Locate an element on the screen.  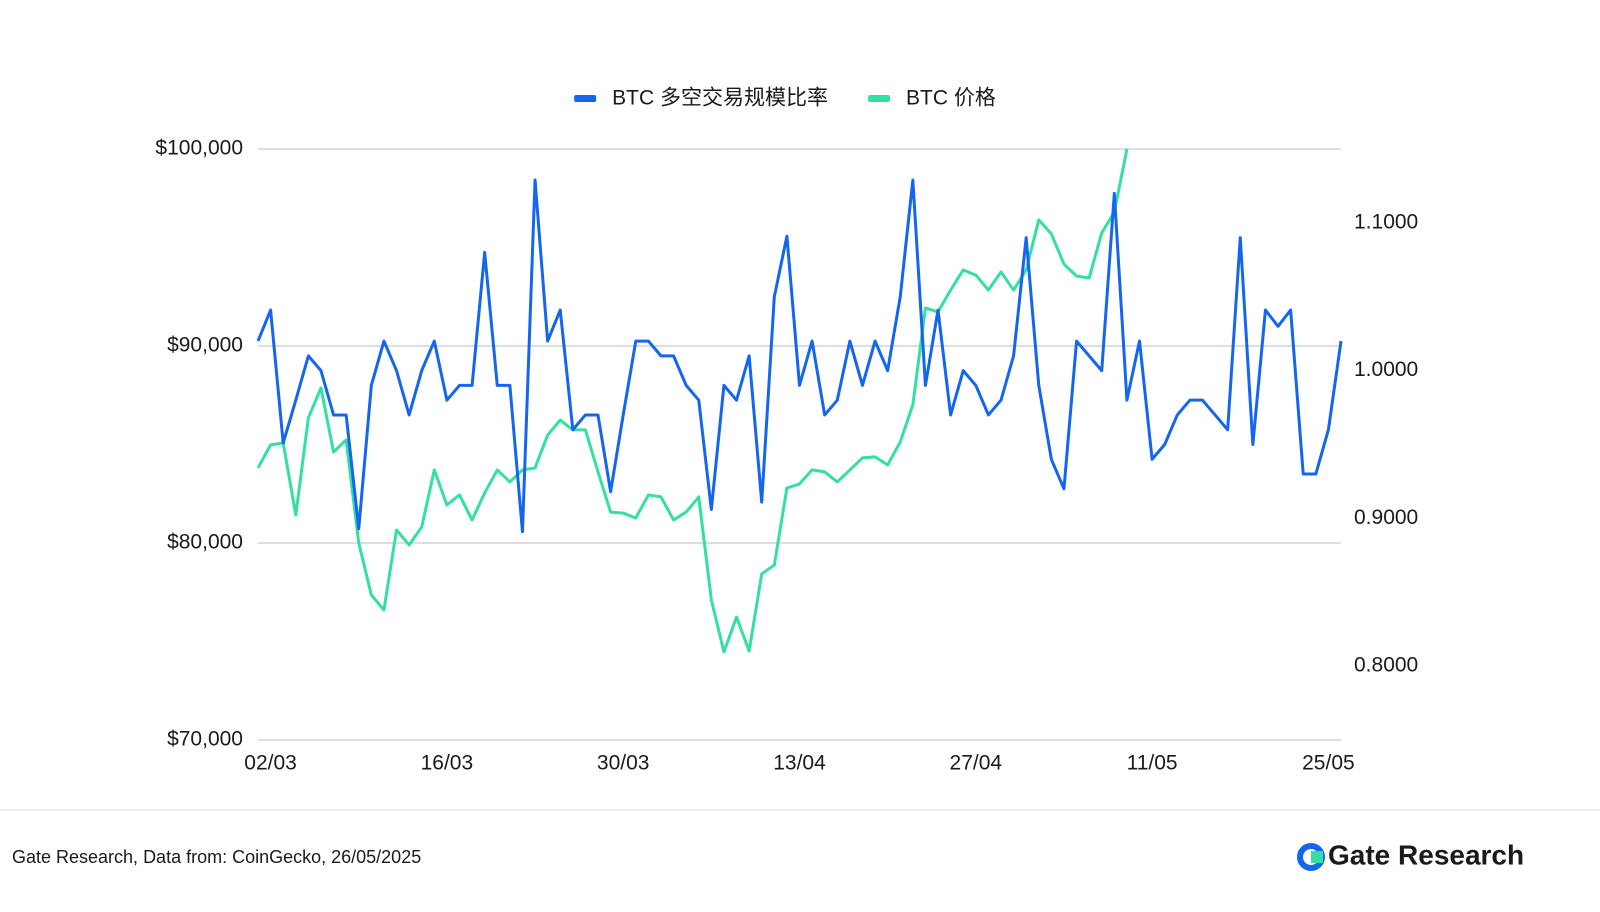
x-tick-label: 27/04 is located at coordinates (976, 763).